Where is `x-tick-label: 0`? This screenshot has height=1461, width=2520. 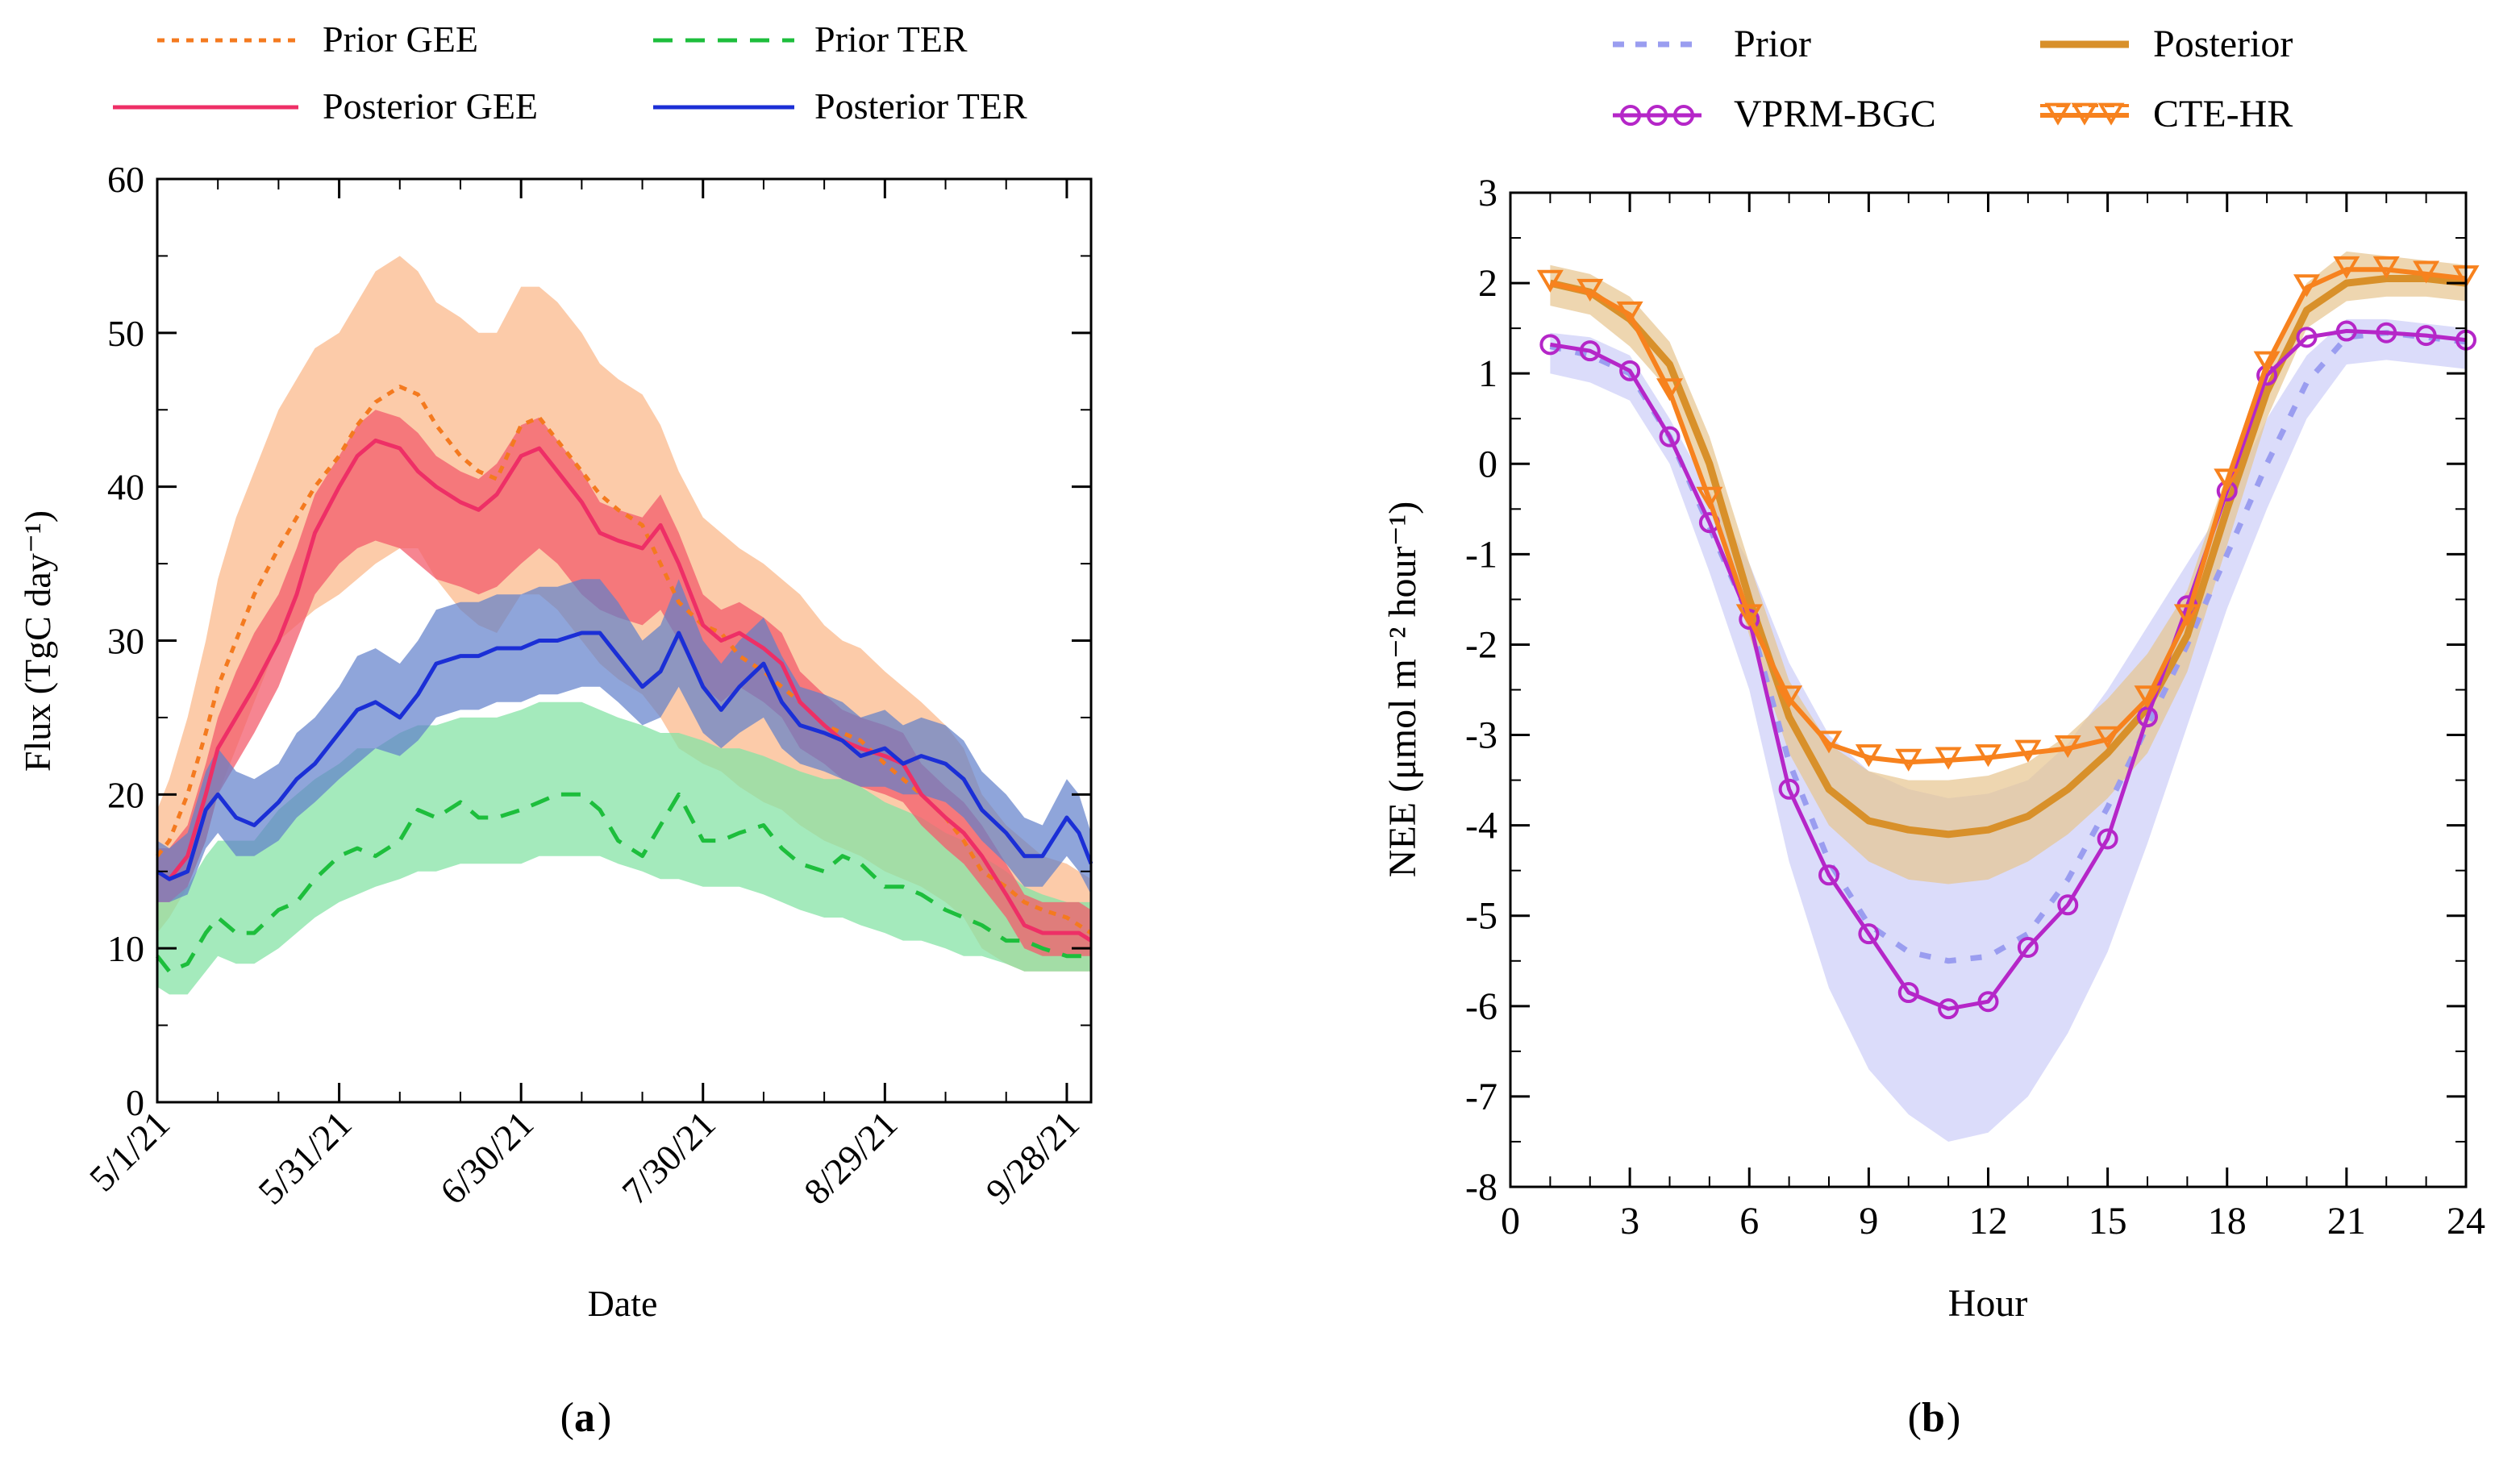
x-tick-label: 0 is located at coordinates (1510, 1221).